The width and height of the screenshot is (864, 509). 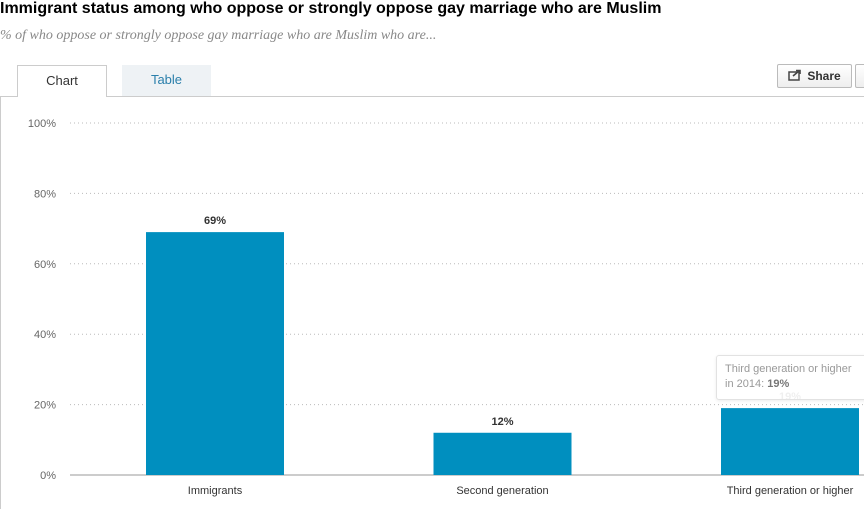 I want to click on data-label: 12%, so click(x=502, y=422).